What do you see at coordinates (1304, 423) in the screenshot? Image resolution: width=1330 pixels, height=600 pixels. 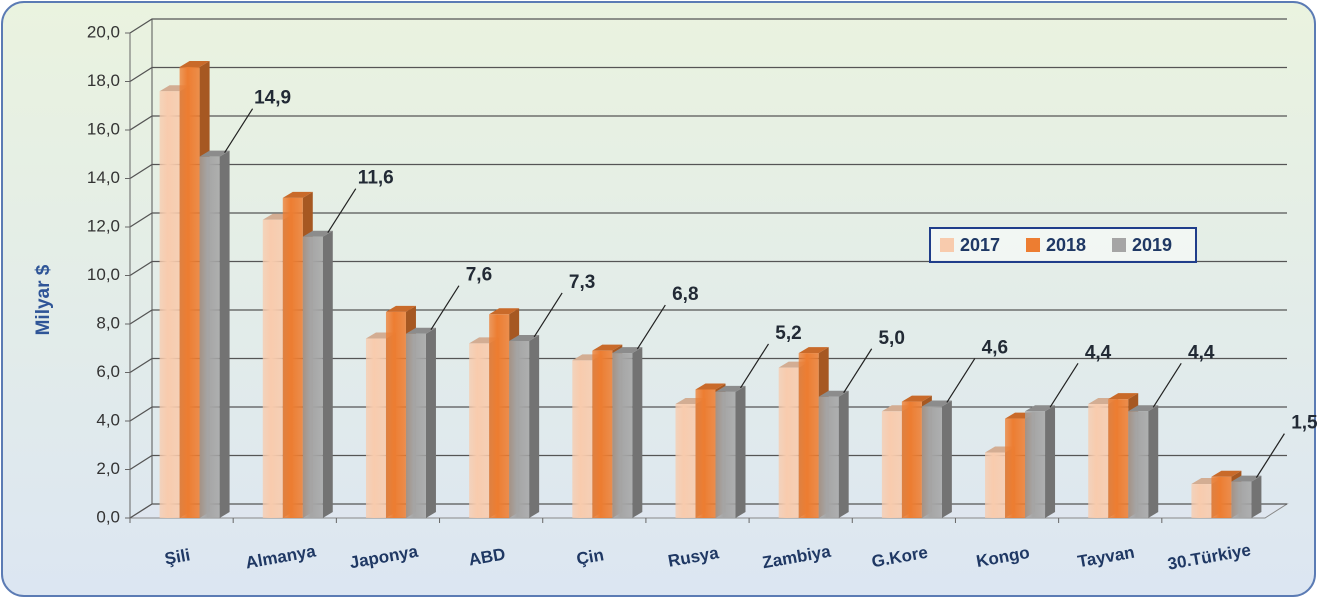 I see `value-label: 1,5` at bounding box center [1304, 423].